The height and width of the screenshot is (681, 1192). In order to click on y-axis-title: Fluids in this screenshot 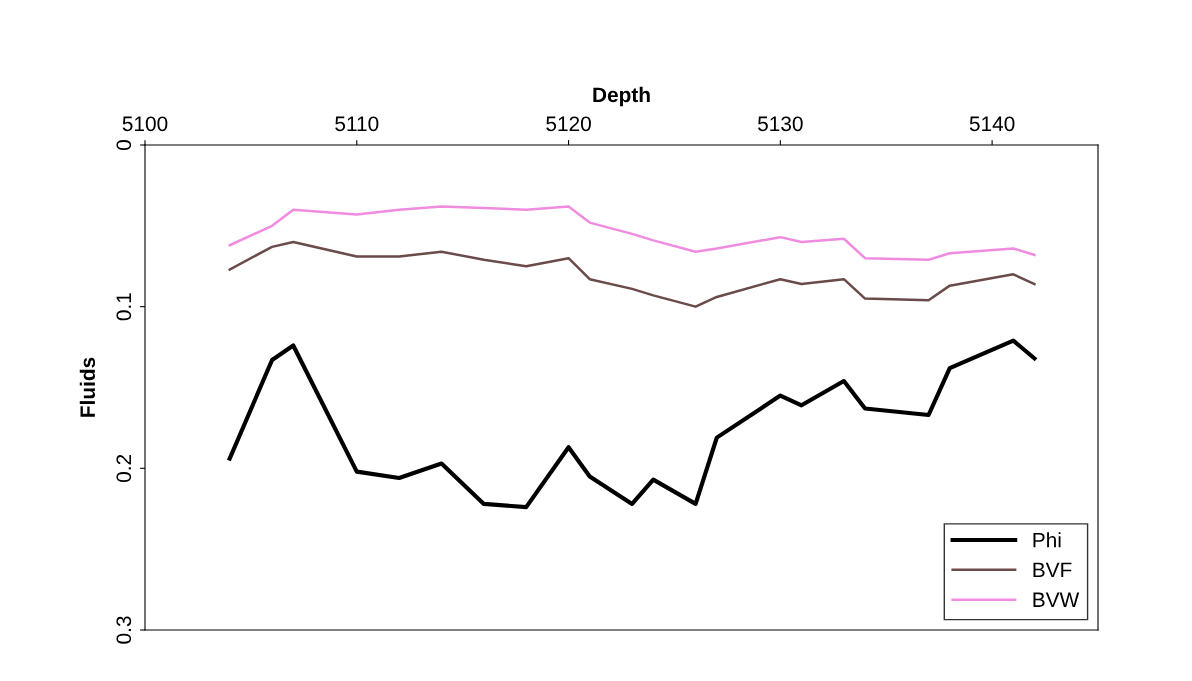, I will do `click(87, 387)`.